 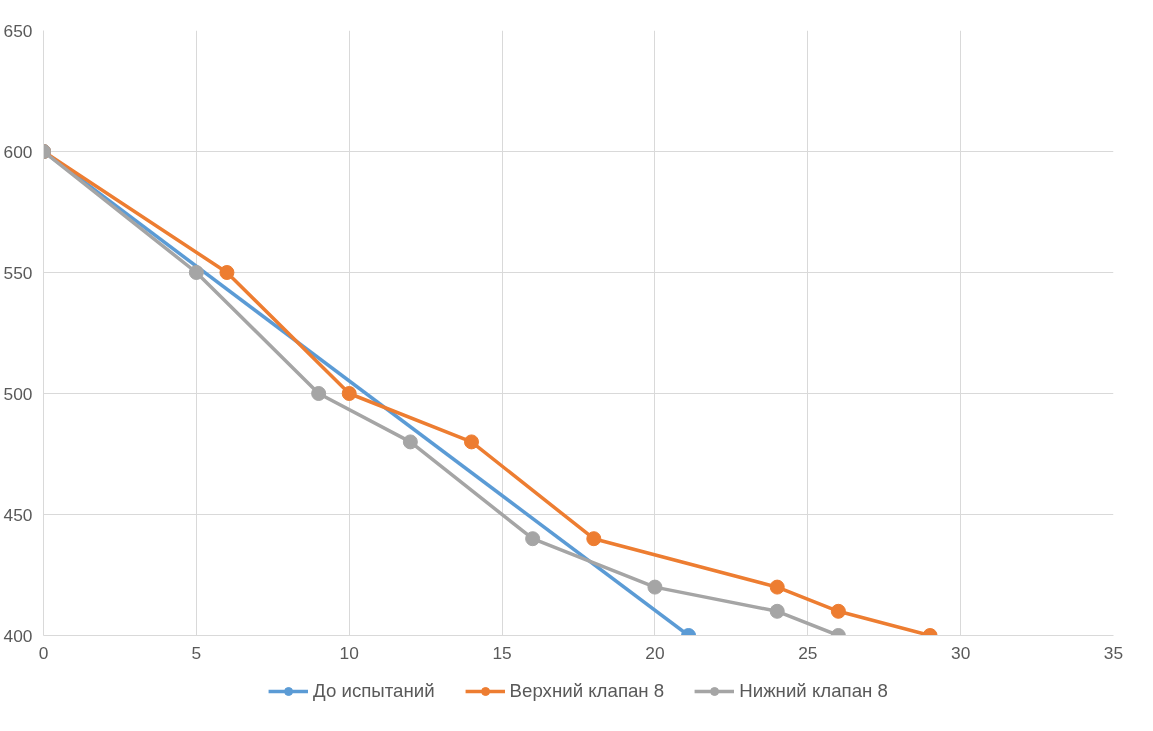 I want to click on x-tick-label: 15, so click(x=502, y=652).